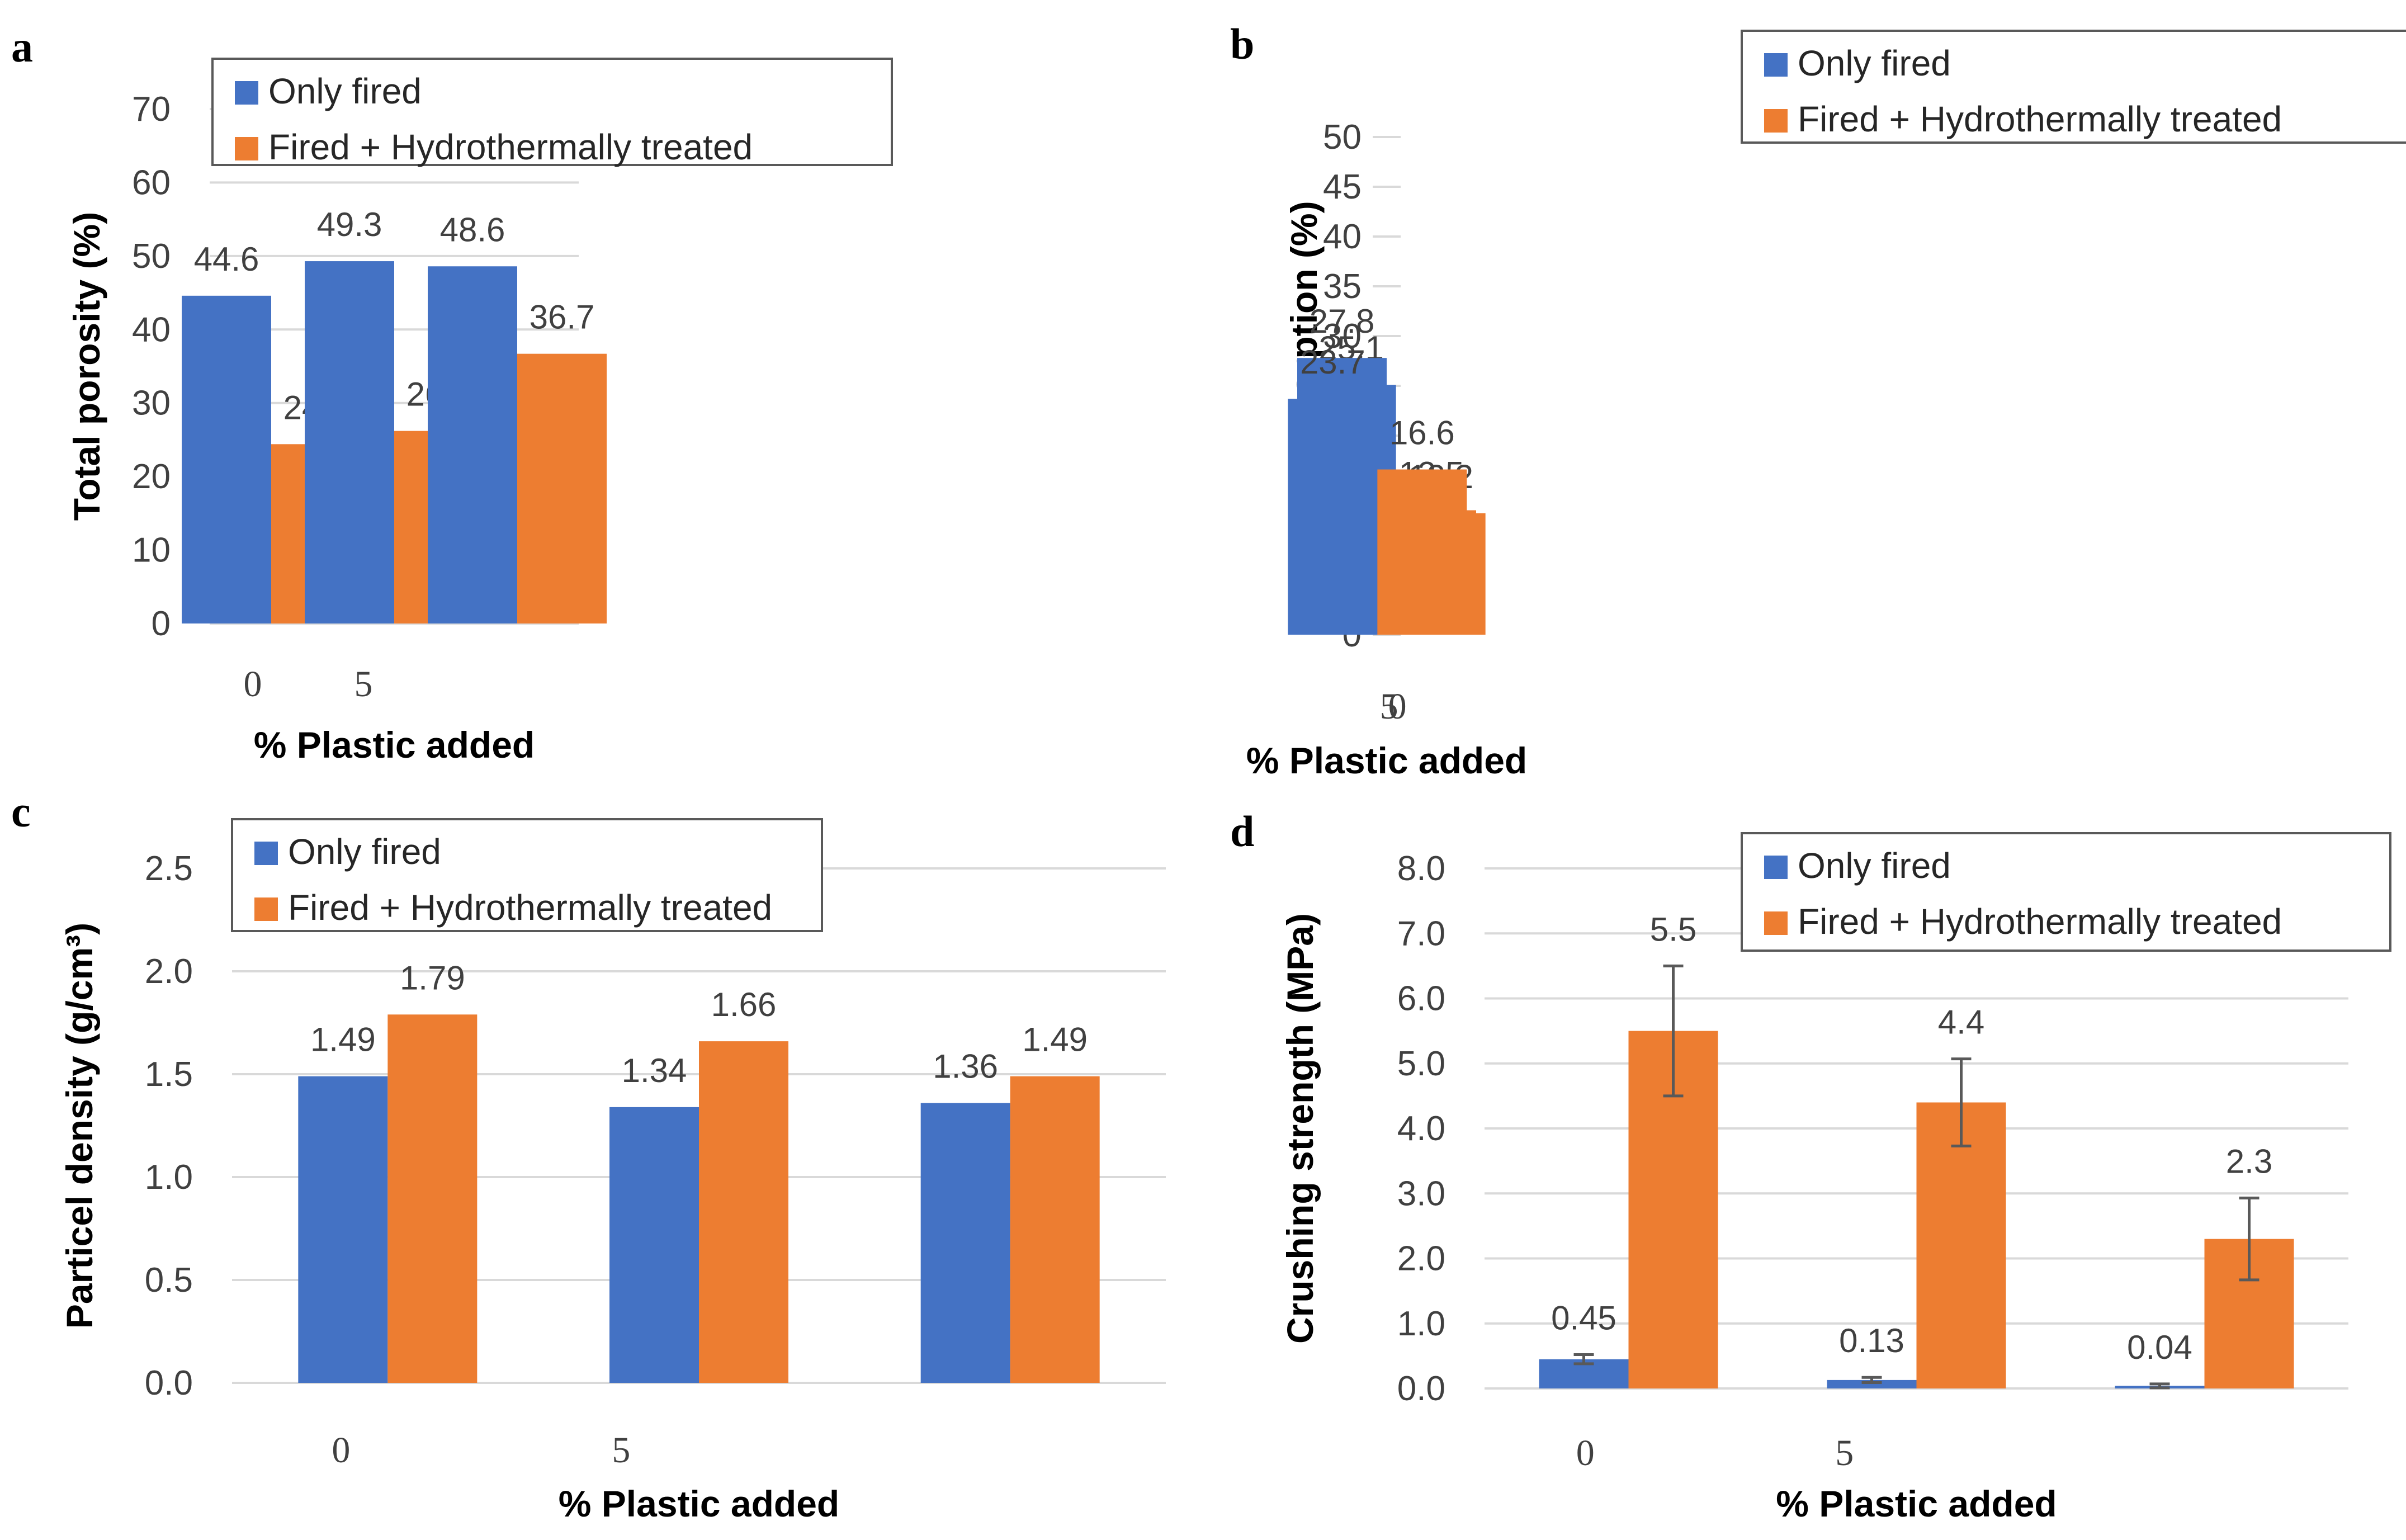  What do you see at coordinates (1421, 999) in the screenshot?
I see `y-tick-label: 6.0` at bounding box center [1421, 999].